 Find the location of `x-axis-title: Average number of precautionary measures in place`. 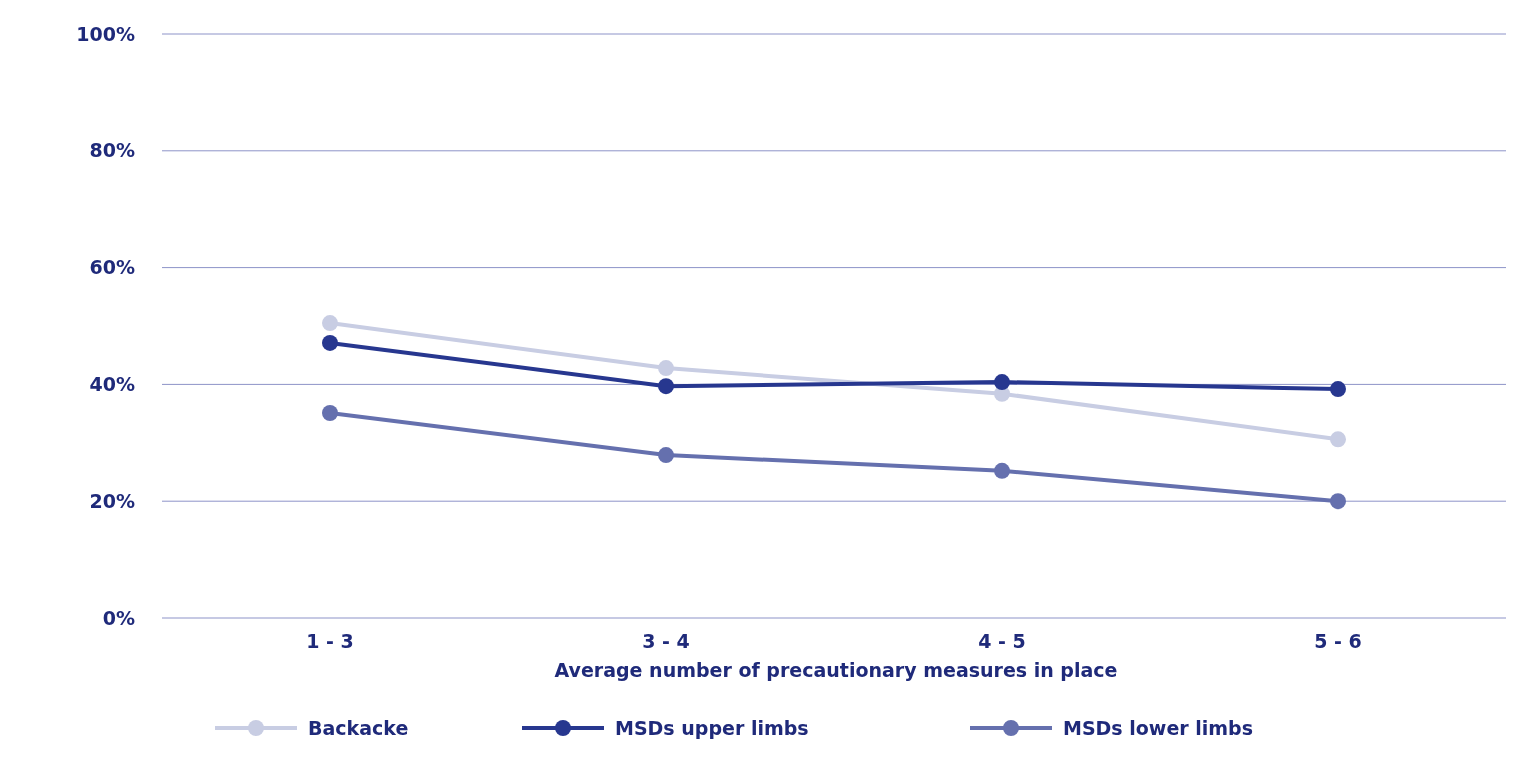

x-axis-title: Average number of precautionary measures in place is located at coordinates (836, 670).